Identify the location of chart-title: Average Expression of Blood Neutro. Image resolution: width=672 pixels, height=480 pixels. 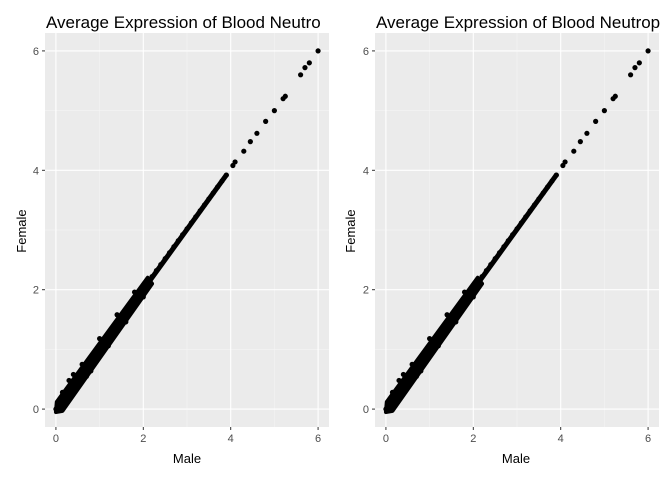
(183, 22).